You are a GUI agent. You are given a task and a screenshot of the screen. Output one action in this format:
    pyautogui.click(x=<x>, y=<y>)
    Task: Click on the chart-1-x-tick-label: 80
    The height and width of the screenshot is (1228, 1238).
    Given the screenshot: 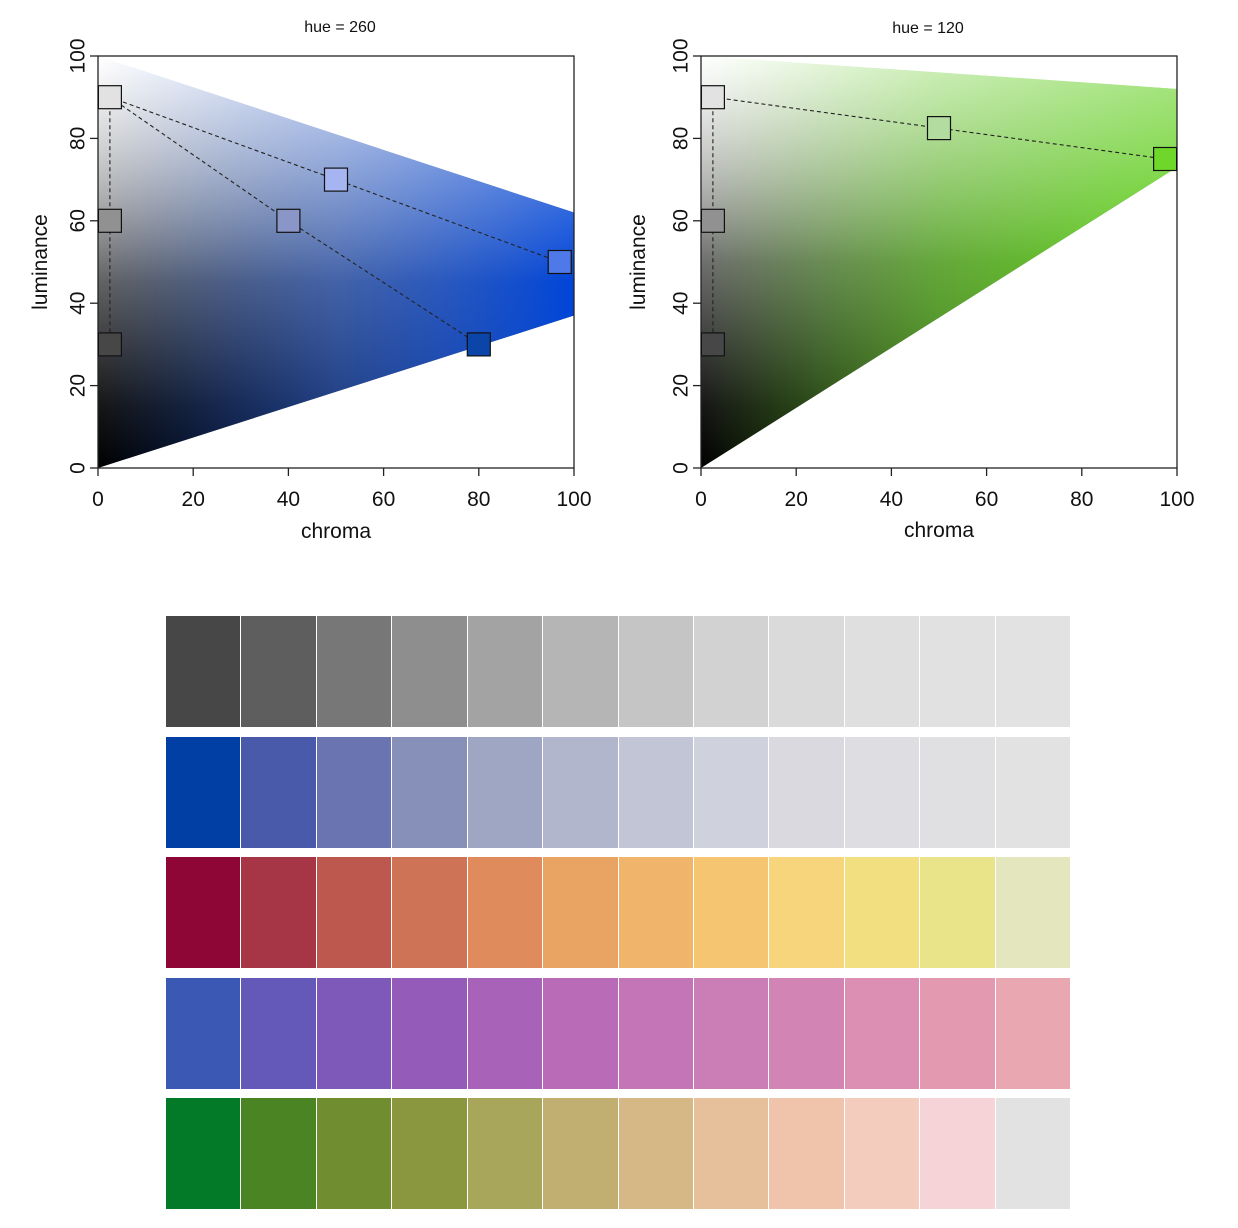 What is the action you would take?
    pyautogui.click(x=478, y=499)
    